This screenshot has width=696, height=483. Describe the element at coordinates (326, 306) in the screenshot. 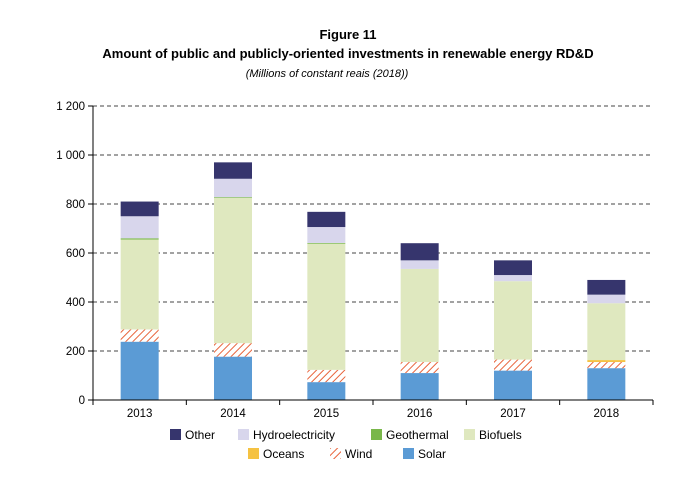

I see `bar-biofuels-2015` at that location.